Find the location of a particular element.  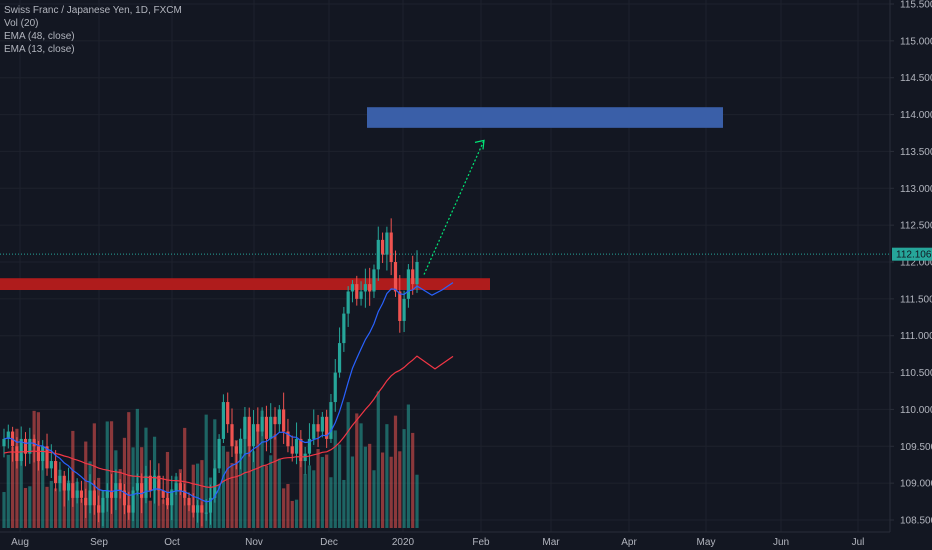

indicator-ema-48: EMA (48, close) is located at coordinates (39, 36).